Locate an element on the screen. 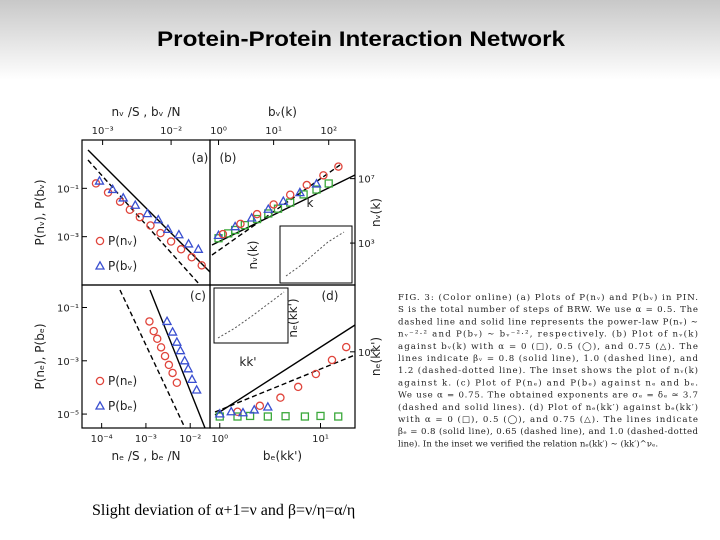  legend-label: P(bᵥ) is located at coordinates (122, 266).